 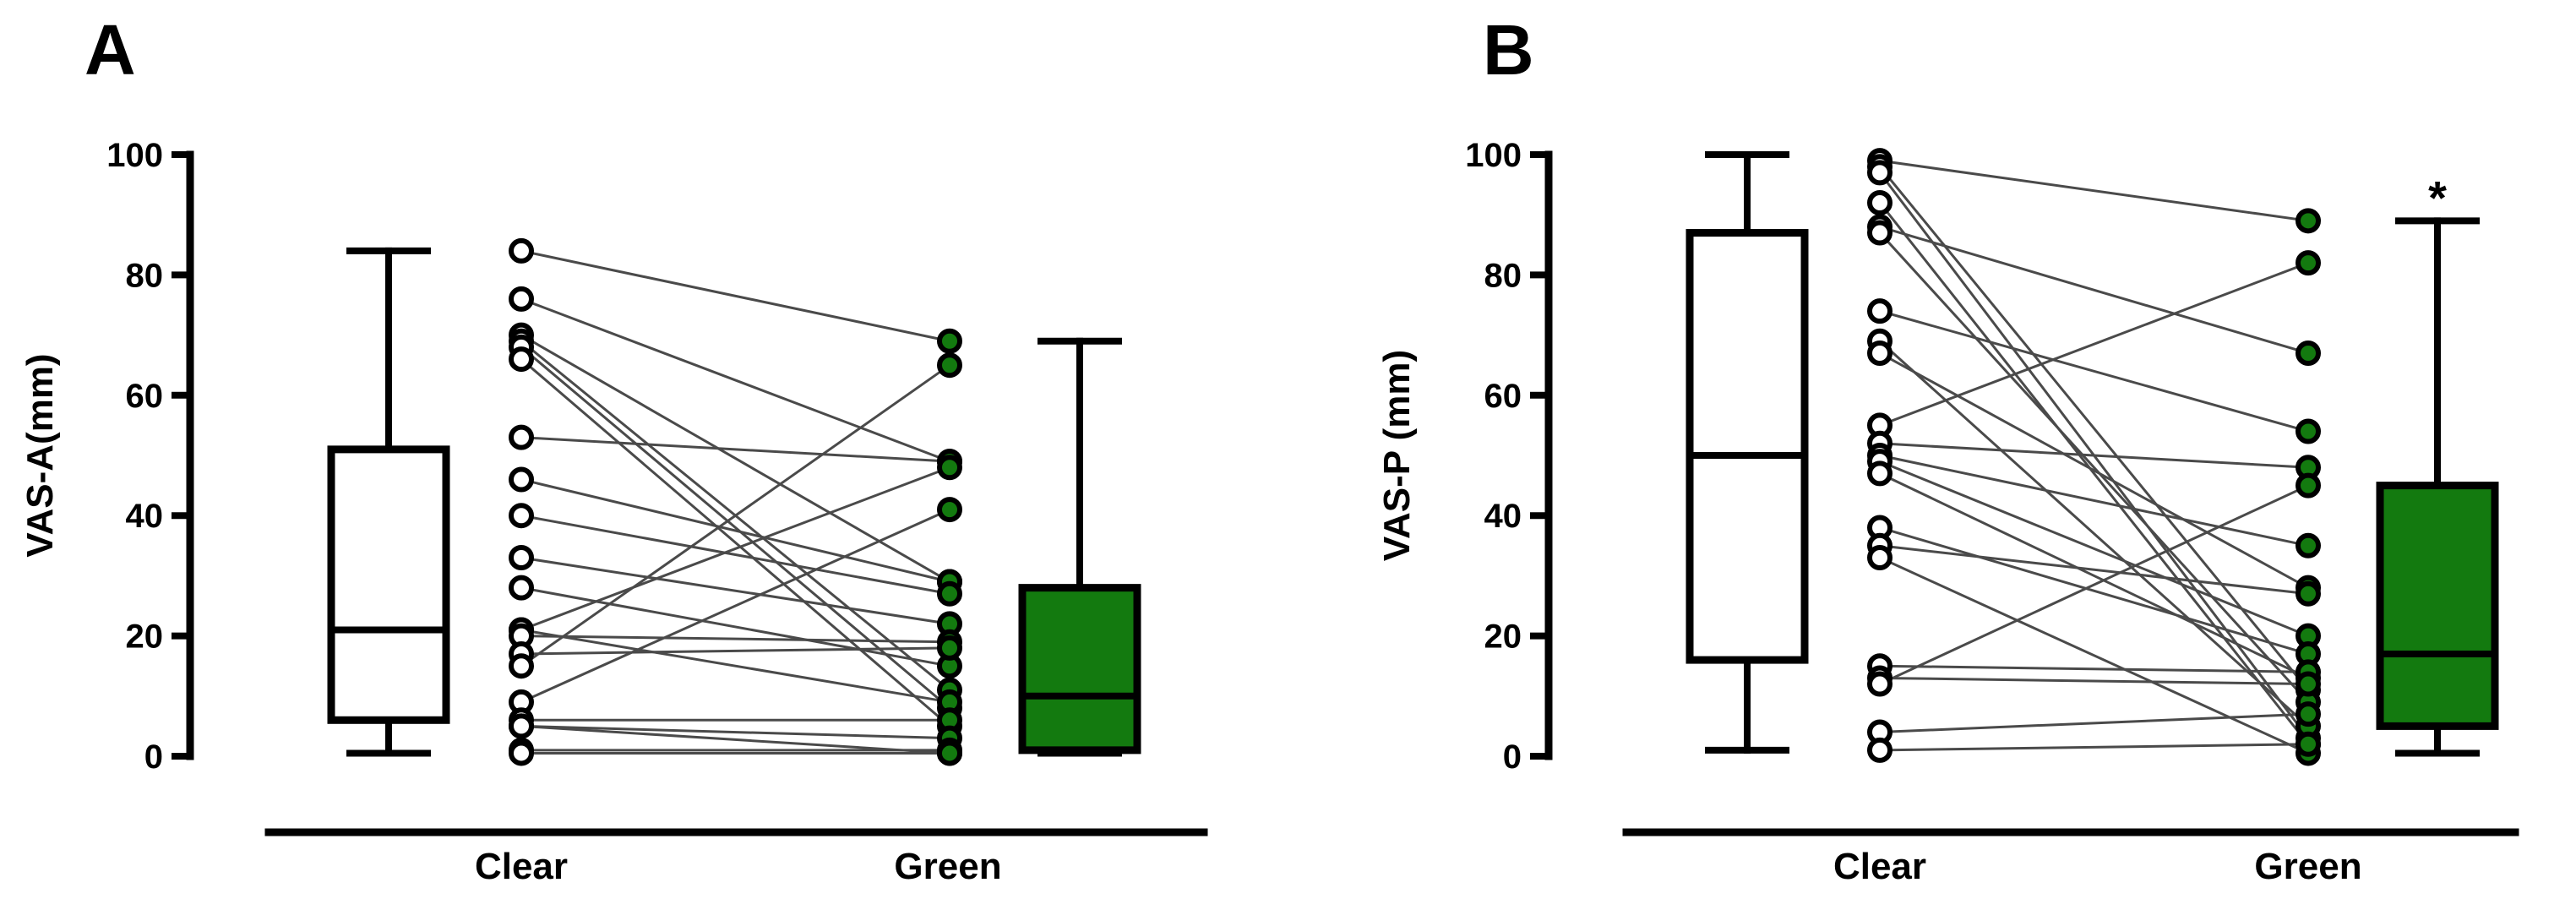 I want to click on y-axis-title: VAS-A(mm), so click(x=40, y=455).